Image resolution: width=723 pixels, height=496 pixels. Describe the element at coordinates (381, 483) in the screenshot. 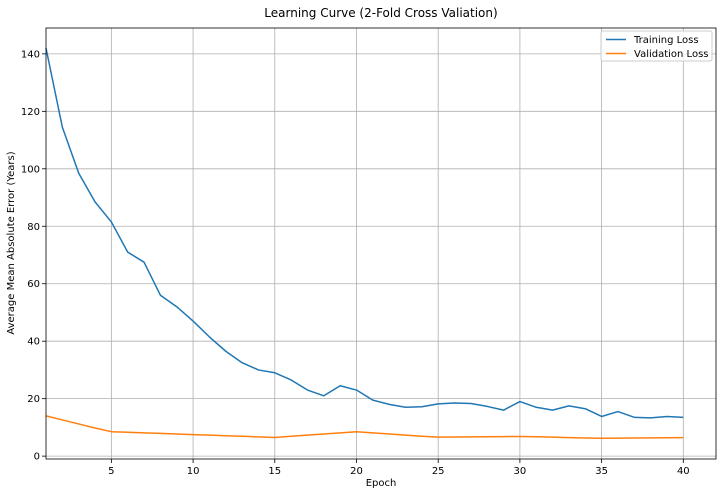

I see `x-axis-label: Epoch` at that location.